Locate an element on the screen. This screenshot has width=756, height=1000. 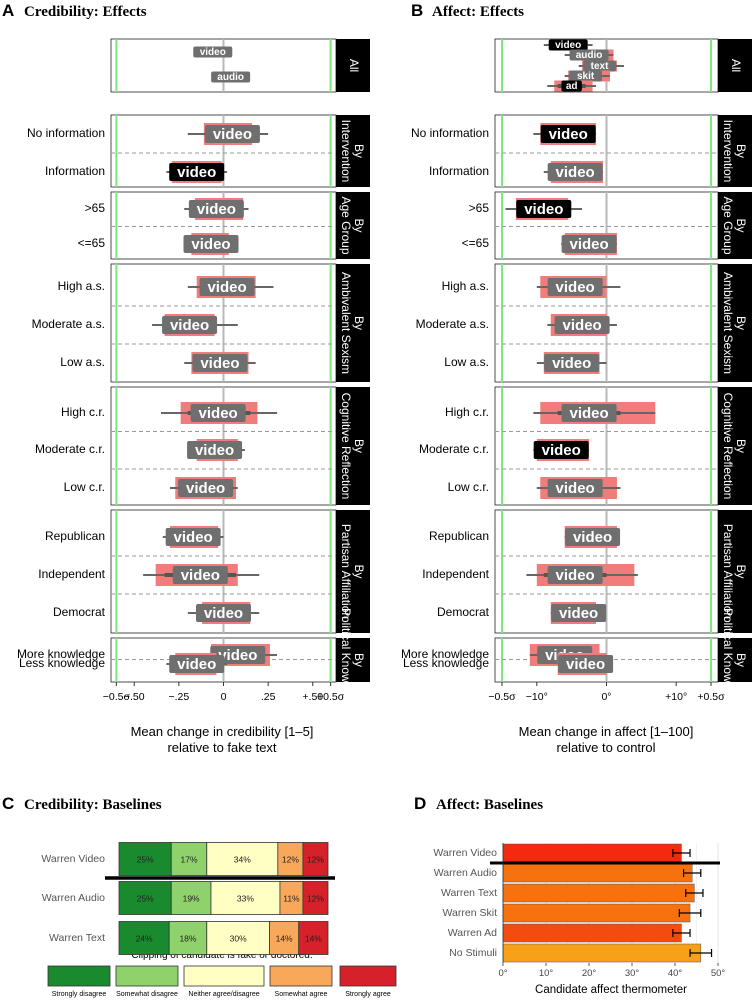
panel-b-facet-label: All is located at coordinates (736, 65).